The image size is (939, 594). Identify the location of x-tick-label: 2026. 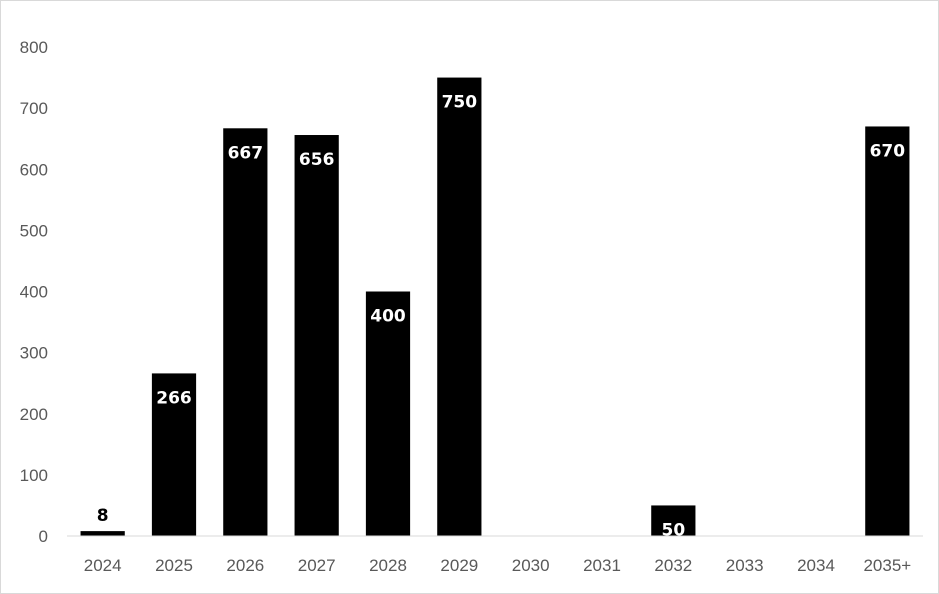
(245, 565).